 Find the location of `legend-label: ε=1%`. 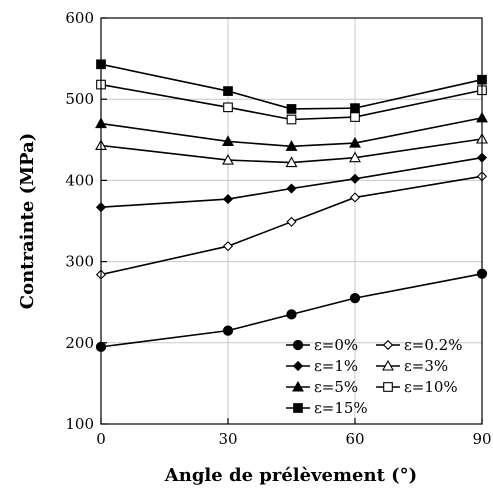

legend-label: ε=1% is located at coordinates (336, 366).